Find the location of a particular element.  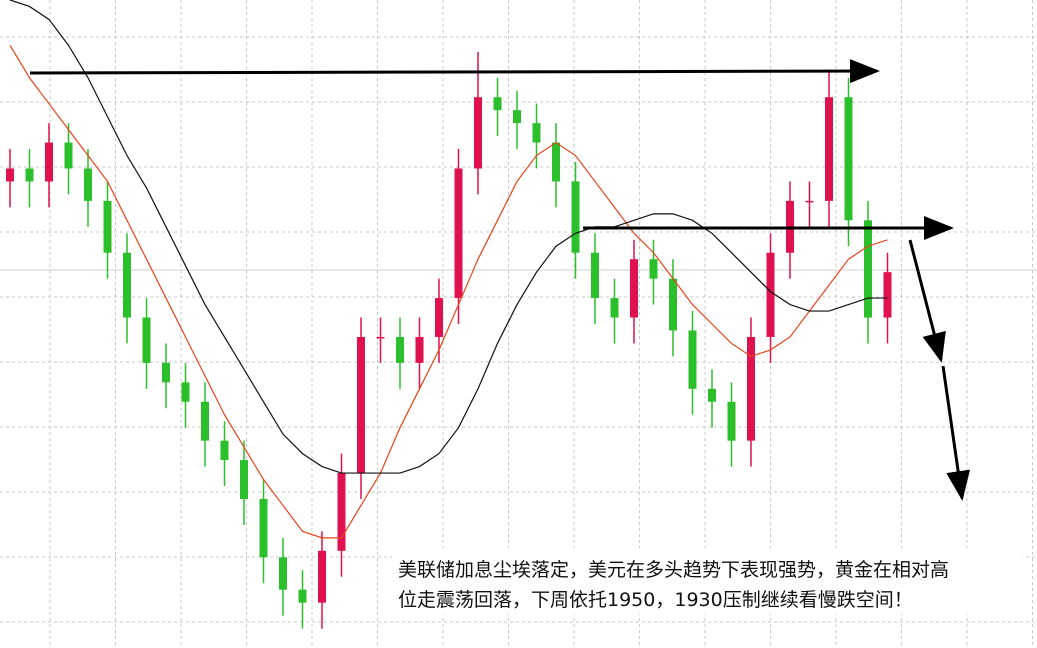

note-box is located at coordinates (707, 581).